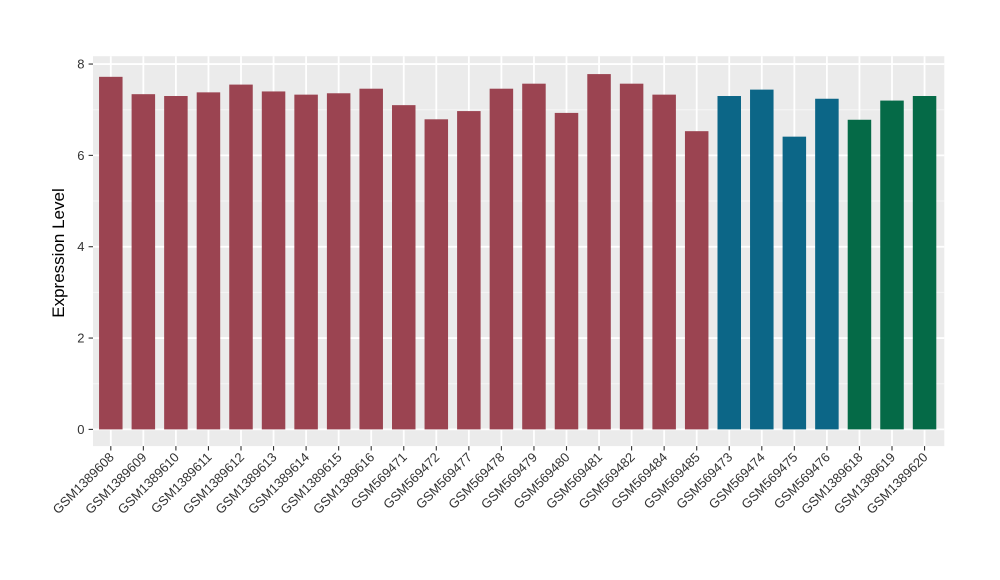 Image resolution: width=1000 pixels, height=580 pixels. I want to click on bar-GSM1389620, so click(924, 263).